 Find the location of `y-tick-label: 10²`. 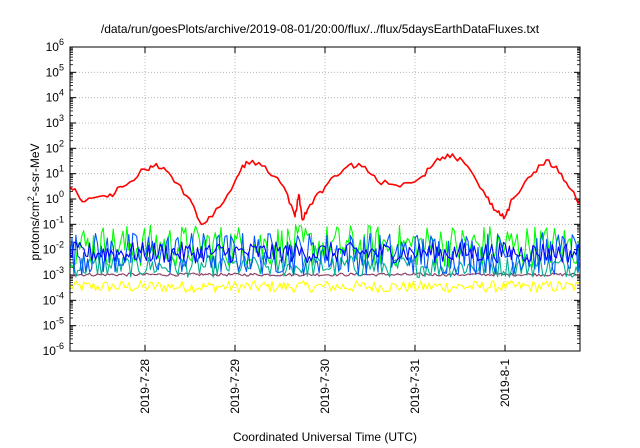

y-tick-label: 10² is located at coordinates (55, 146).